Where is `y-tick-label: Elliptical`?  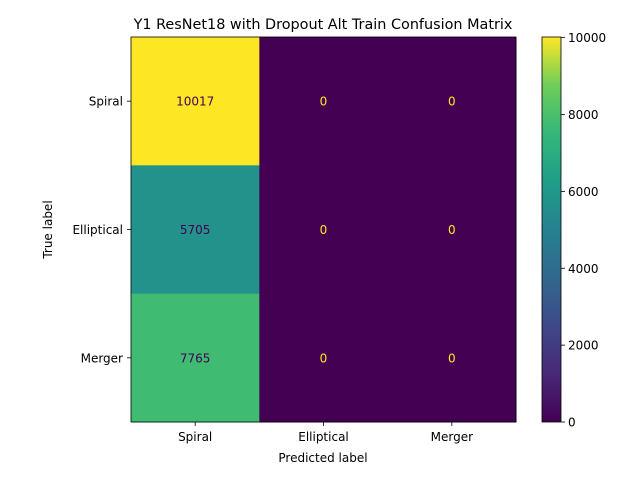
y-tick-label: Elliptical is located at coordinates (97, 230).